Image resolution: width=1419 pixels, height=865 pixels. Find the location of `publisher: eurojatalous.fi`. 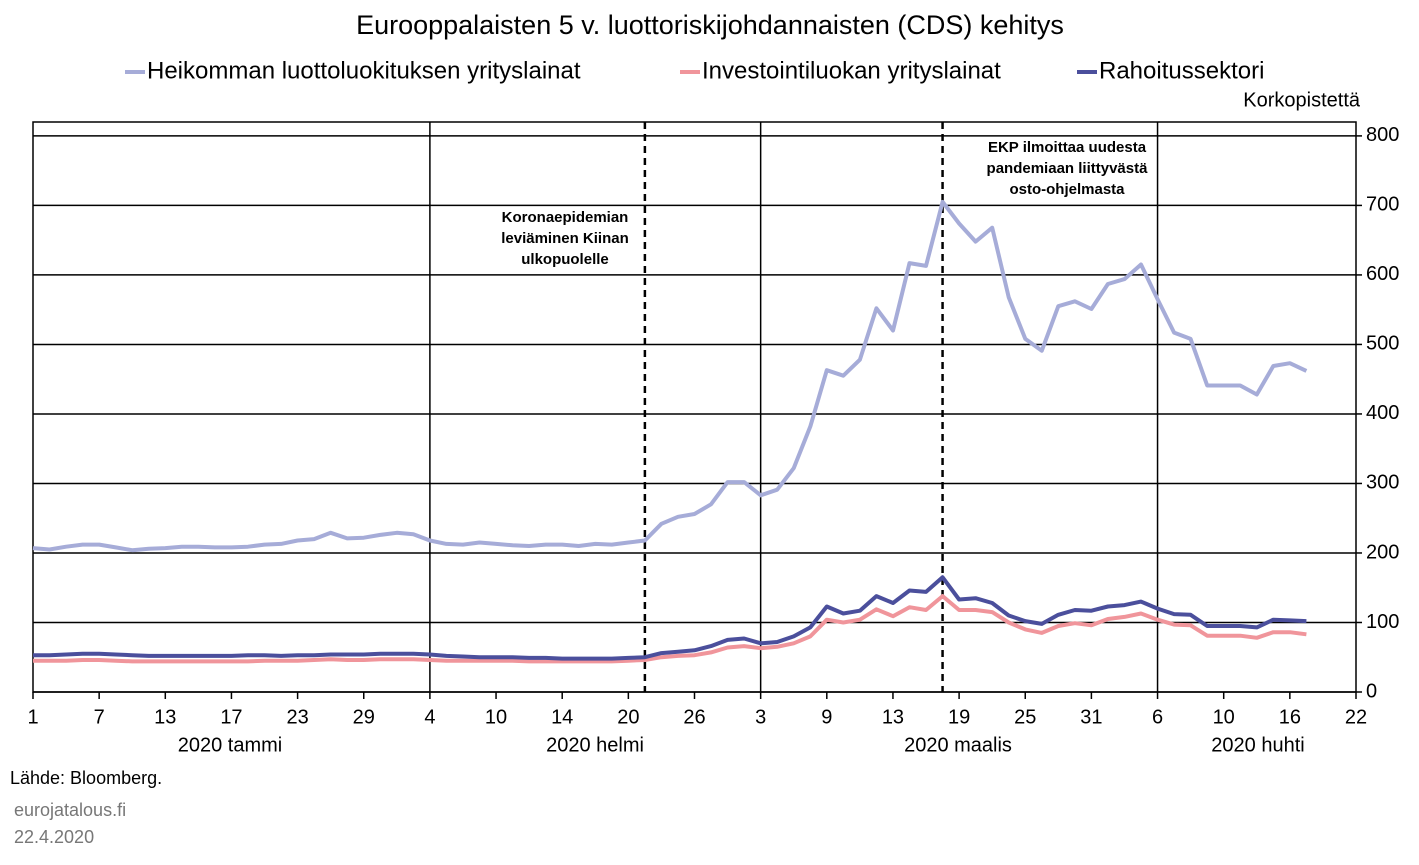

publisher: eurojatalous.fi is located at coordinates (70, 810).